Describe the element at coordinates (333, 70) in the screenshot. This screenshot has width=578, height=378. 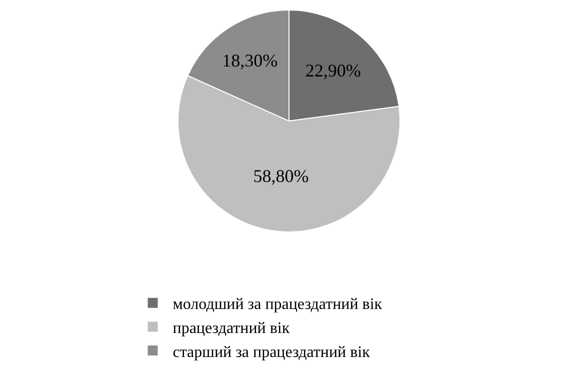
I see `data-label: 22,90%` at that location.